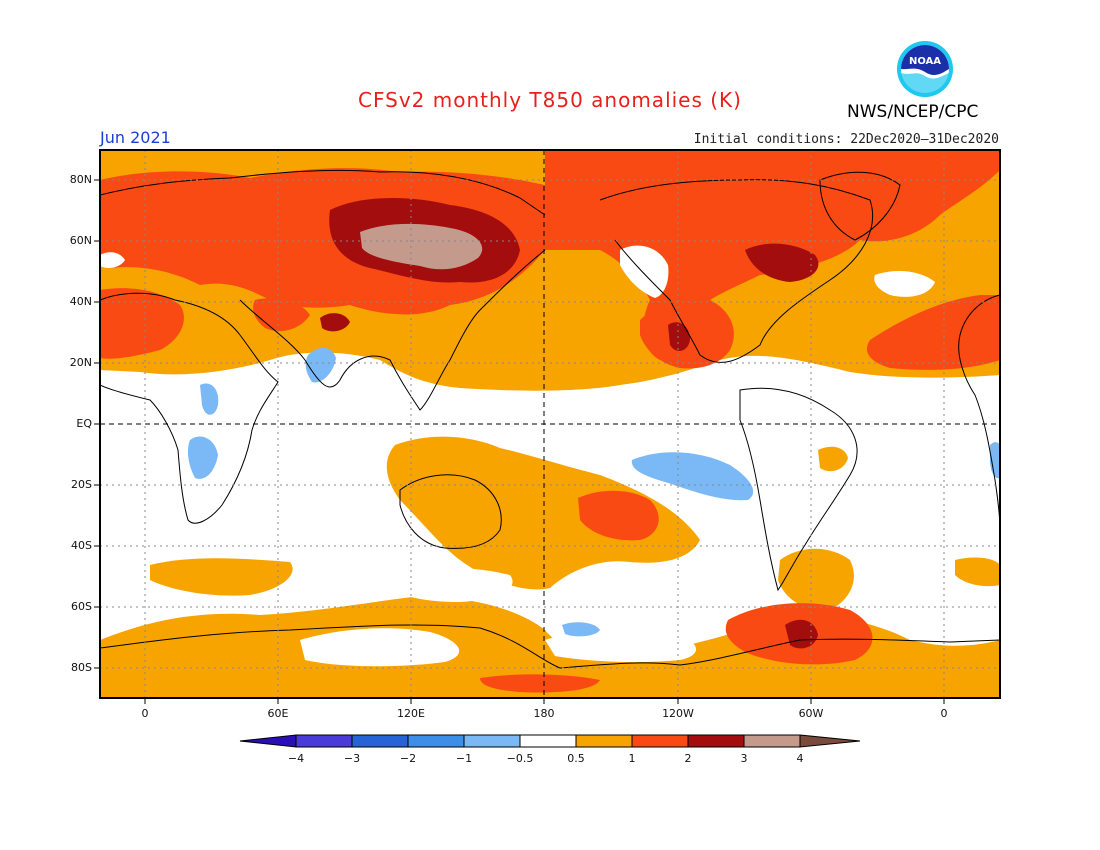 This screenshot has width=1100, height=850. Describe the element at coordinates (925, 61) in the screenshot. I see `noaa-logo-text: NOAA` at that location.